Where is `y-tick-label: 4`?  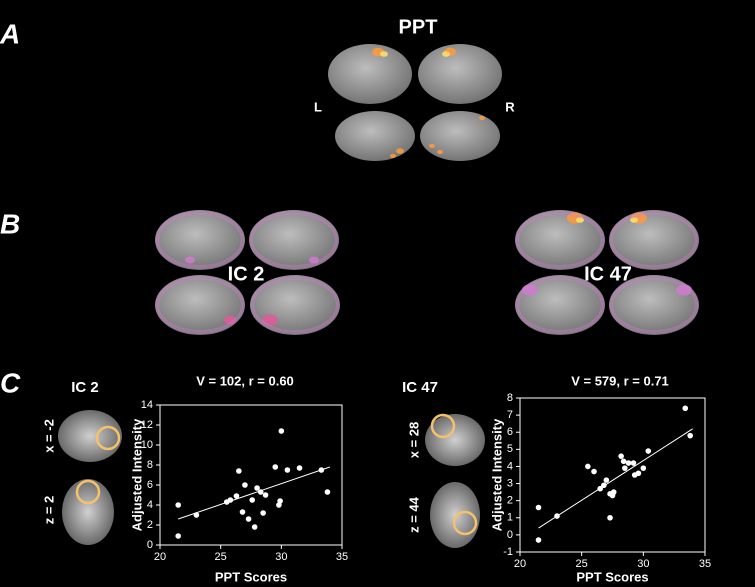
y-tick-label: 4 is located at coordinates (510, 466).